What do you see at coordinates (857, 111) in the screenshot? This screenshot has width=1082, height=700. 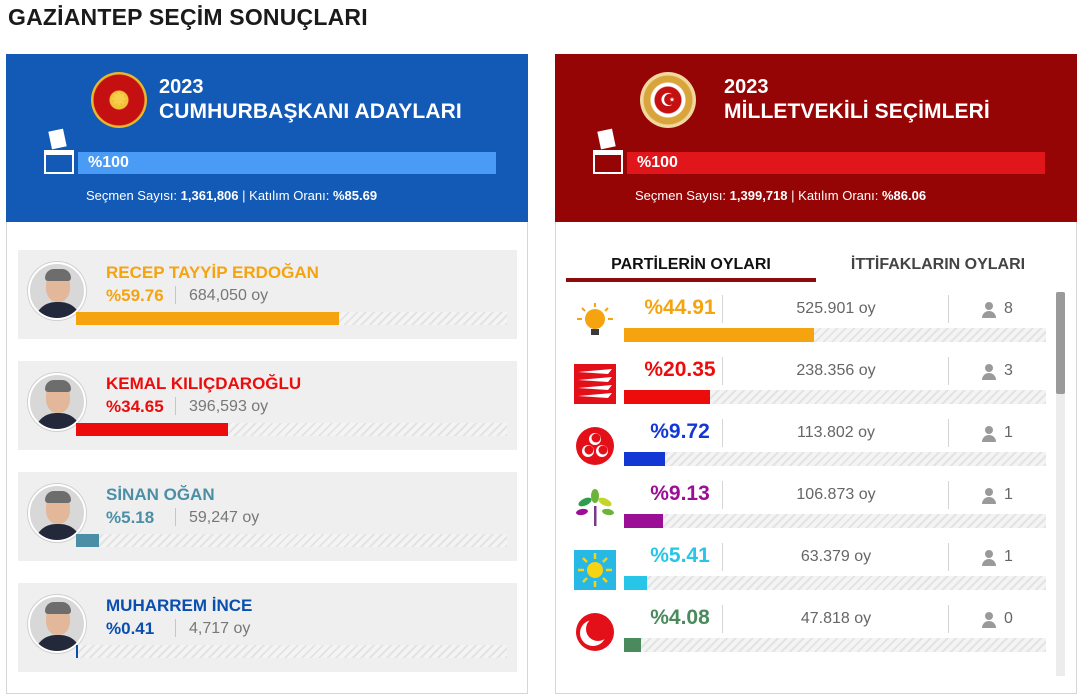 I see `parliamentary-title: MİLLETVEKİLİ SEÇİMLERİ` at bounding box center [857, 111].